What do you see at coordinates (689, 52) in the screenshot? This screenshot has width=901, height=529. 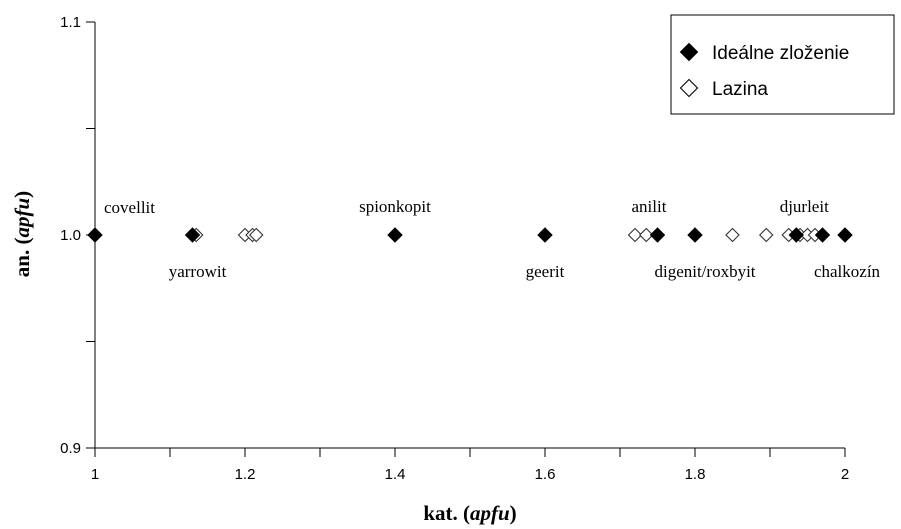 I see `legend-marker-ideal` at bounding box center [689, 52].